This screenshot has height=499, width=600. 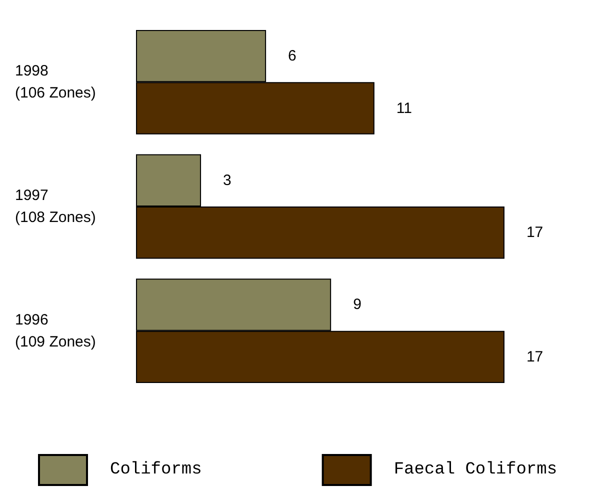 What do you see at coordinates (55, 82) in the screenshot?
I see `y-tick-label: 1998 (106 Zones)` at bounding box center [55, 82].